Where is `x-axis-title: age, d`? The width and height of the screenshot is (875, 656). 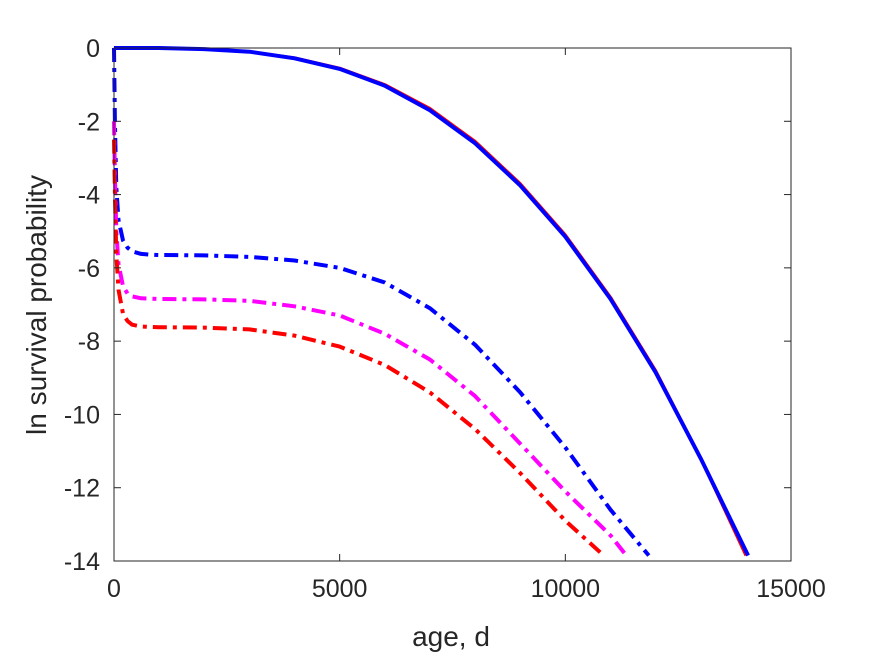
x-axis-title: age, d is located at coordinates (451, 636).